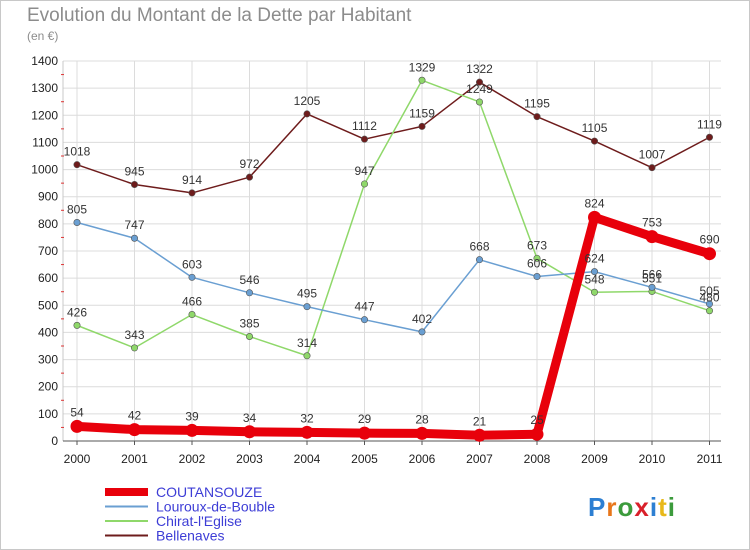 This screenshot has width=750, height=550. I want to click on x-tick-label: 2002, so click(192, 459).